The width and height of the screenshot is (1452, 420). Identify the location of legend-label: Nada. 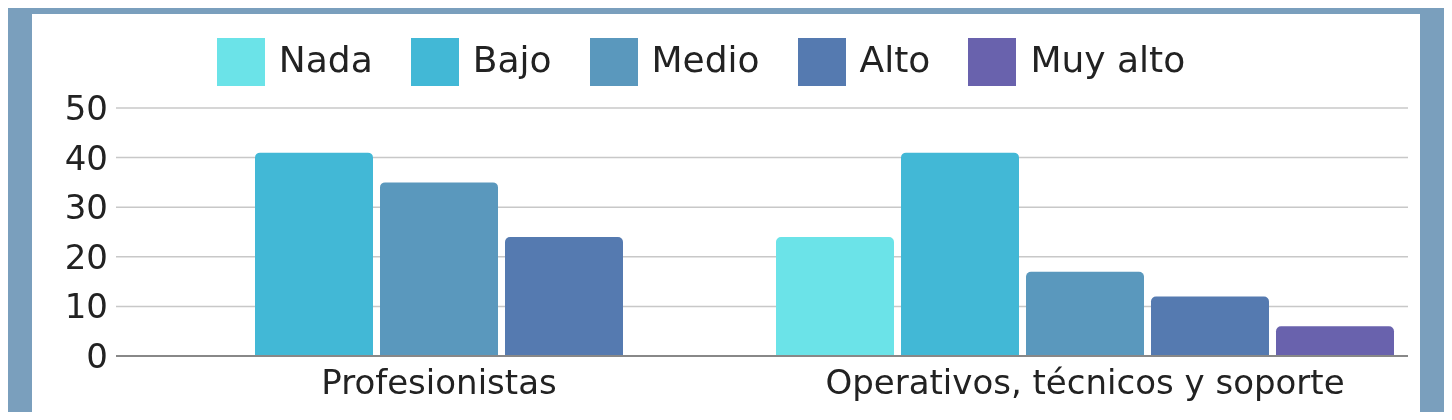
(325, 59).